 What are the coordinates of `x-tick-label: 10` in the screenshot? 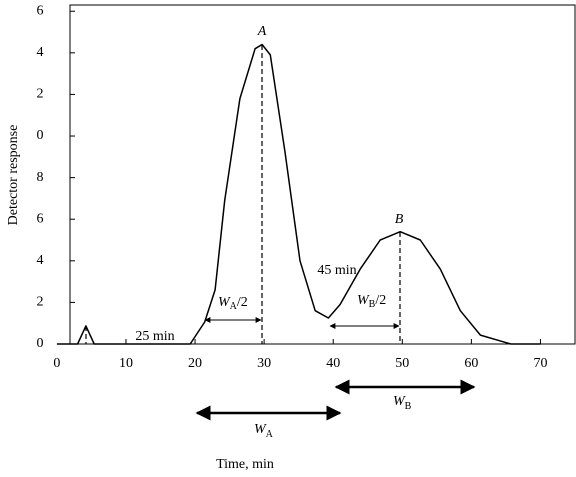 It's located at (126, 363).